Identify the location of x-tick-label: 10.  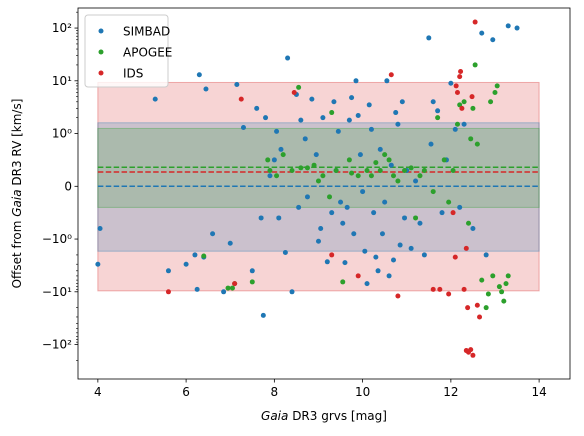
(362, 392).